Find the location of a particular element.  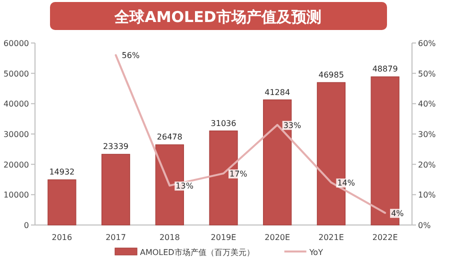

x-tick-label: 2020E is located at coordinates (277, 237).